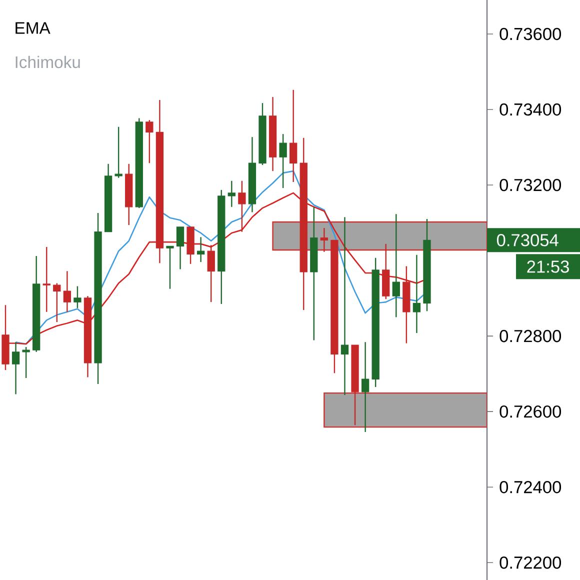  What do you see at coordinates (531, 109) in the screenshot?
I see `y-tick-label: 0.73400` at bounding box center [531, 109].